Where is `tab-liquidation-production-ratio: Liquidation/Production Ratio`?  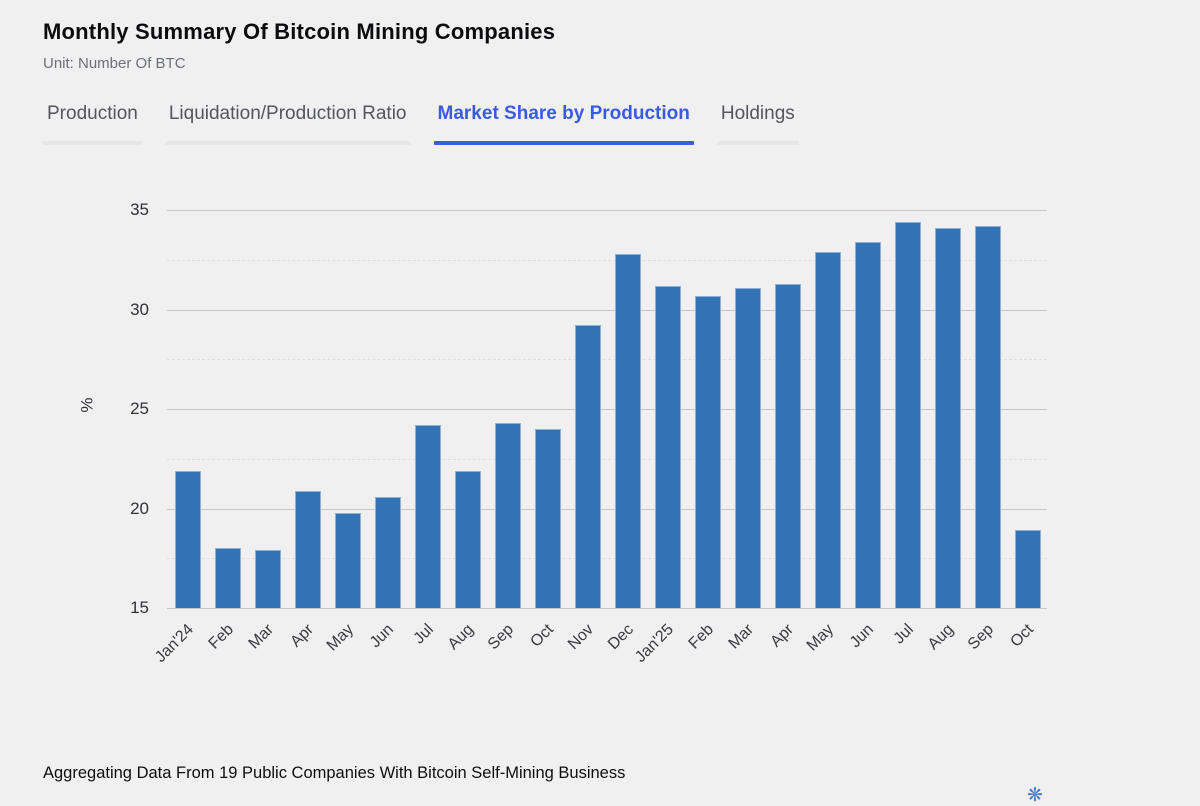 tab-liquidation-production-ratio: Liquidation/Production Ratio is located at coordinates (287, 124).